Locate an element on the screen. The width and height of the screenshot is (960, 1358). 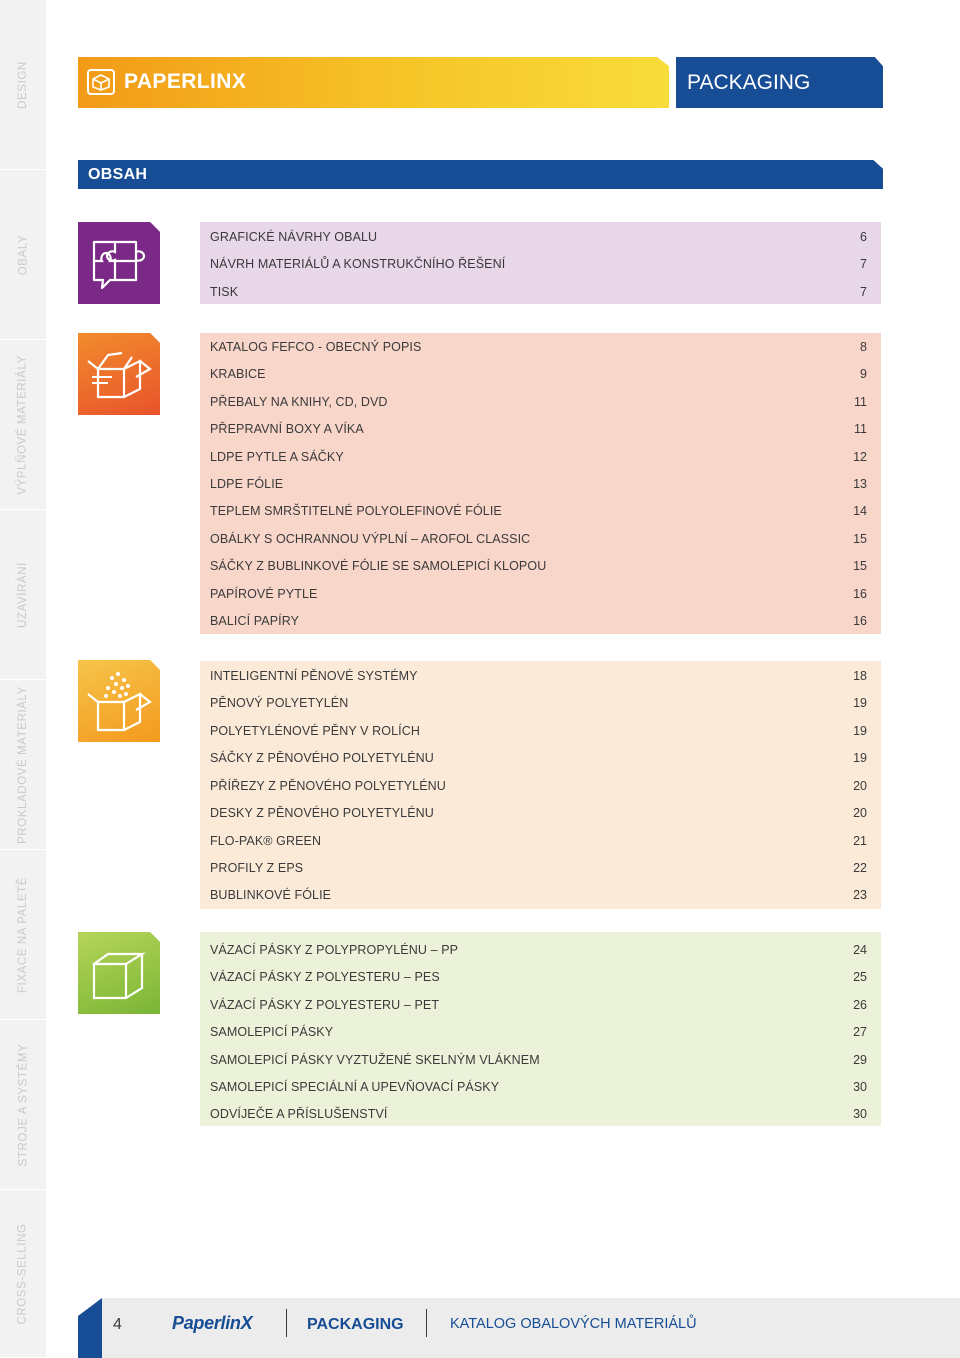
toc-page: 30 is located at coordinates (860, 1114).